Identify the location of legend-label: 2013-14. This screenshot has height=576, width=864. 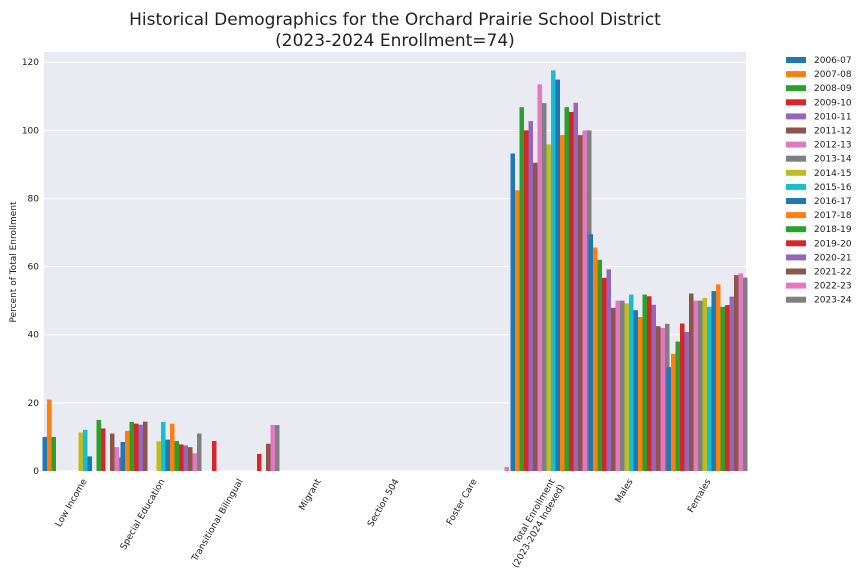
(833, 160).